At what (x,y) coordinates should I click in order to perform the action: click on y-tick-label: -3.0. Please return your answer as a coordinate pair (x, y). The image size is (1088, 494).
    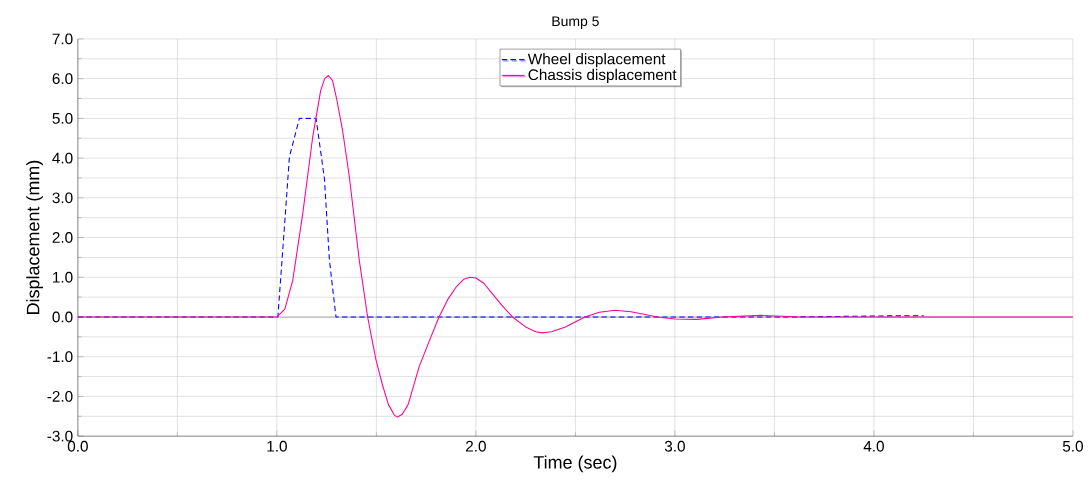
    Looking at the image, I should click on (60, 436).